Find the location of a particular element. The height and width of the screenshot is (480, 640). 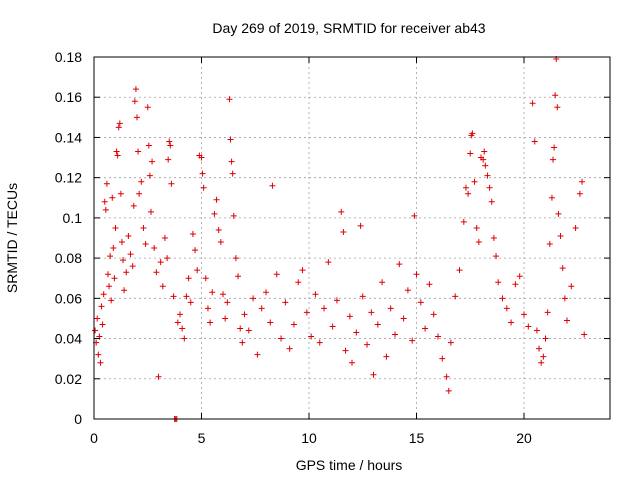

y-axis-label: SRMTID / TECUs is located at coordinates (12, 238).